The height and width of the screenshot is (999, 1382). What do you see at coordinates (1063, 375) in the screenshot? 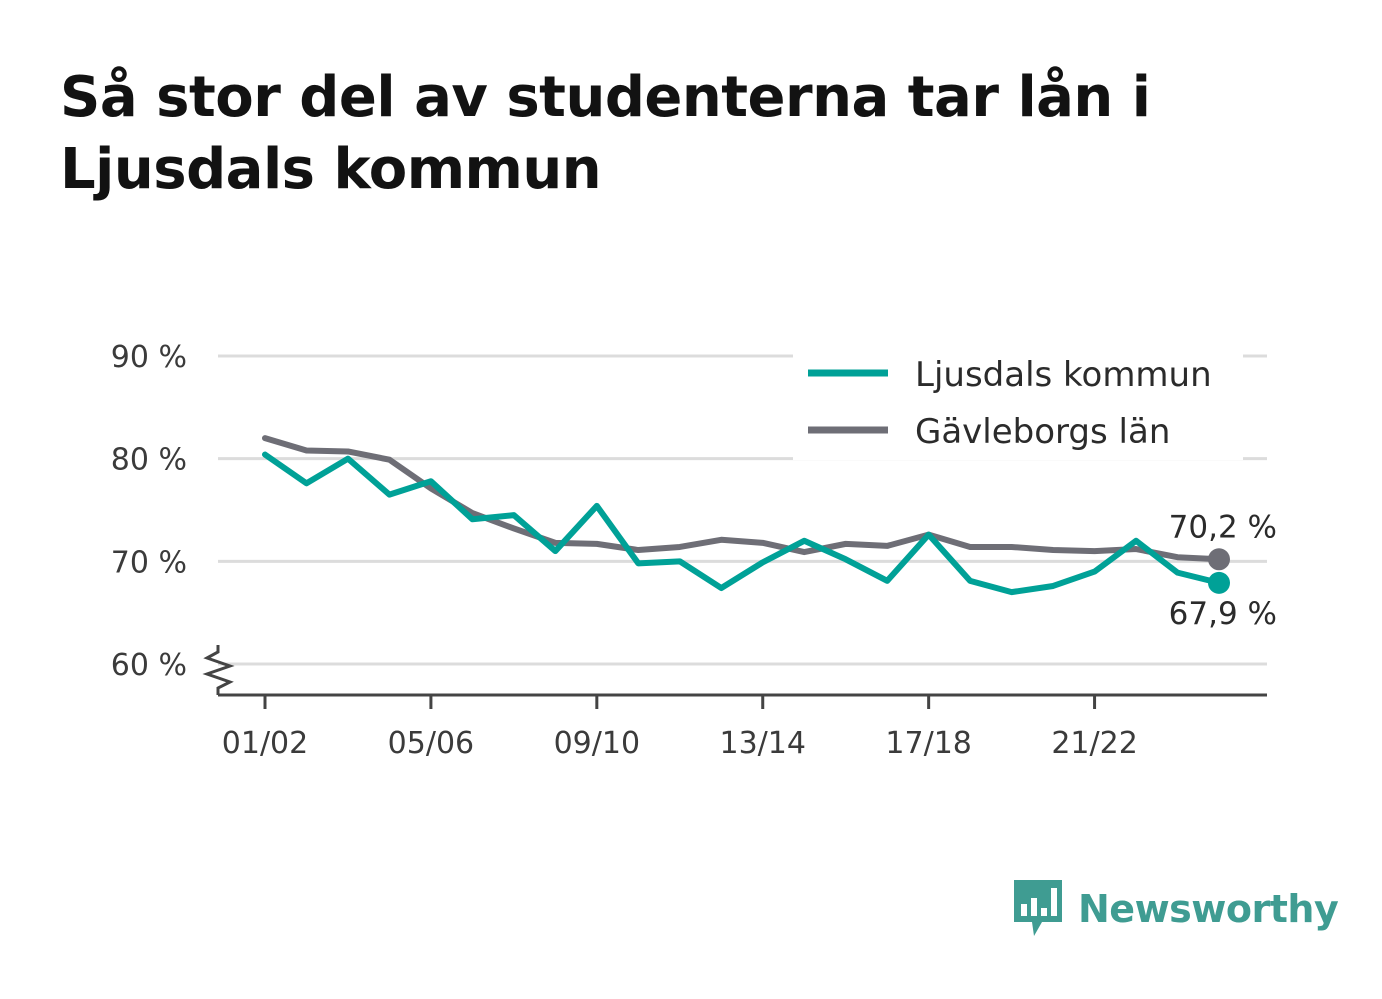
I see `legend-label-ljusdals-kommun: Ljusdals kommun` at bounding box center [1063, 375].